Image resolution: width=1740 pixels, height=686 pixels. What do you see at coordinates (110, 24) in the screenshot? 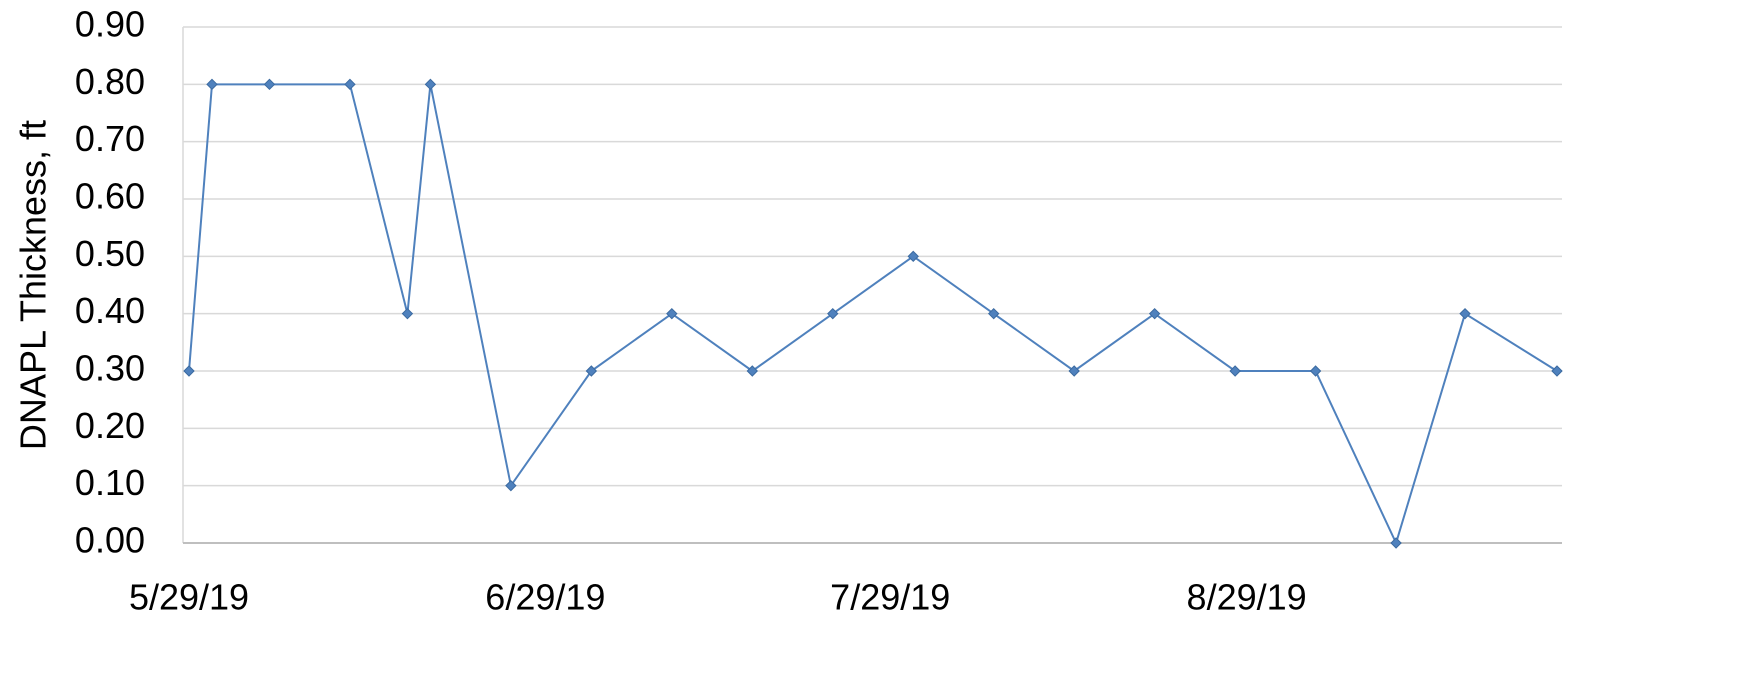
I see `y-tick-label: 0.90` at bounding box center [110, 24].